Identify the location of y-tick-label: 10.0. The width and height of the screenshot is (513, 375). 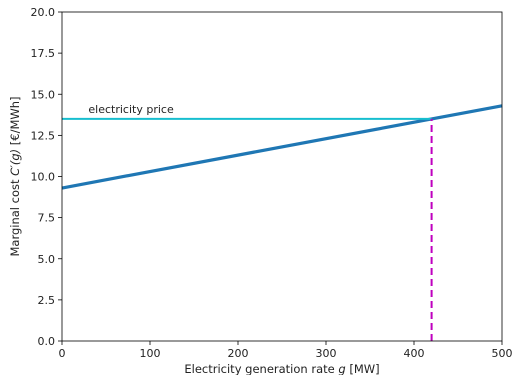
(43, 177).